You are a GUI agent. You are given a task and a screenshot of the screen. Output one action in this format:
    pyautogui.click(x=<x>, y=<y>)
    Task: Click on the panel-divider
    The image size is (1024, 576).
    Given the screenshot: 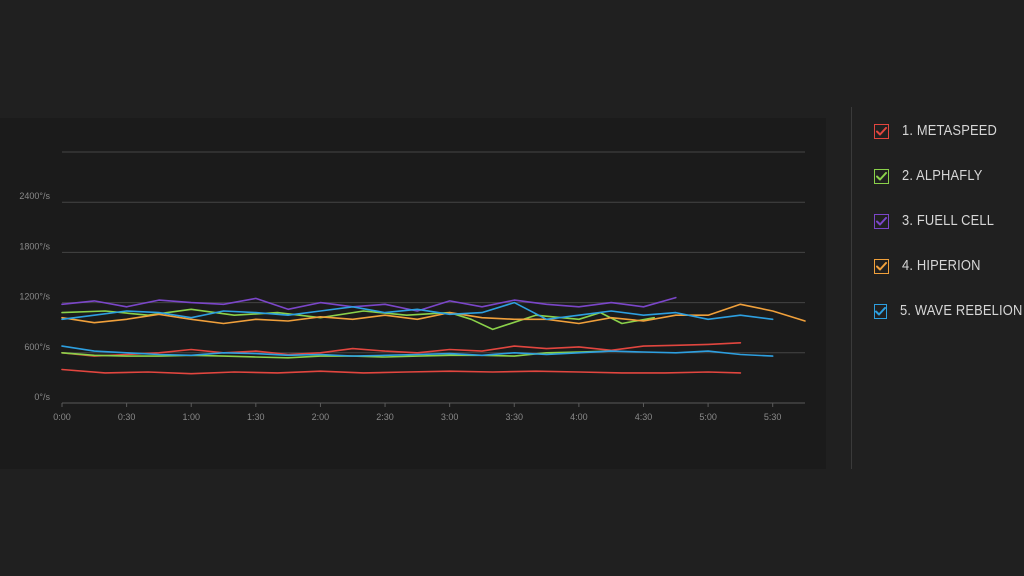 What is the action you would take?
    pyautogui.click(x=851, y=288)
    